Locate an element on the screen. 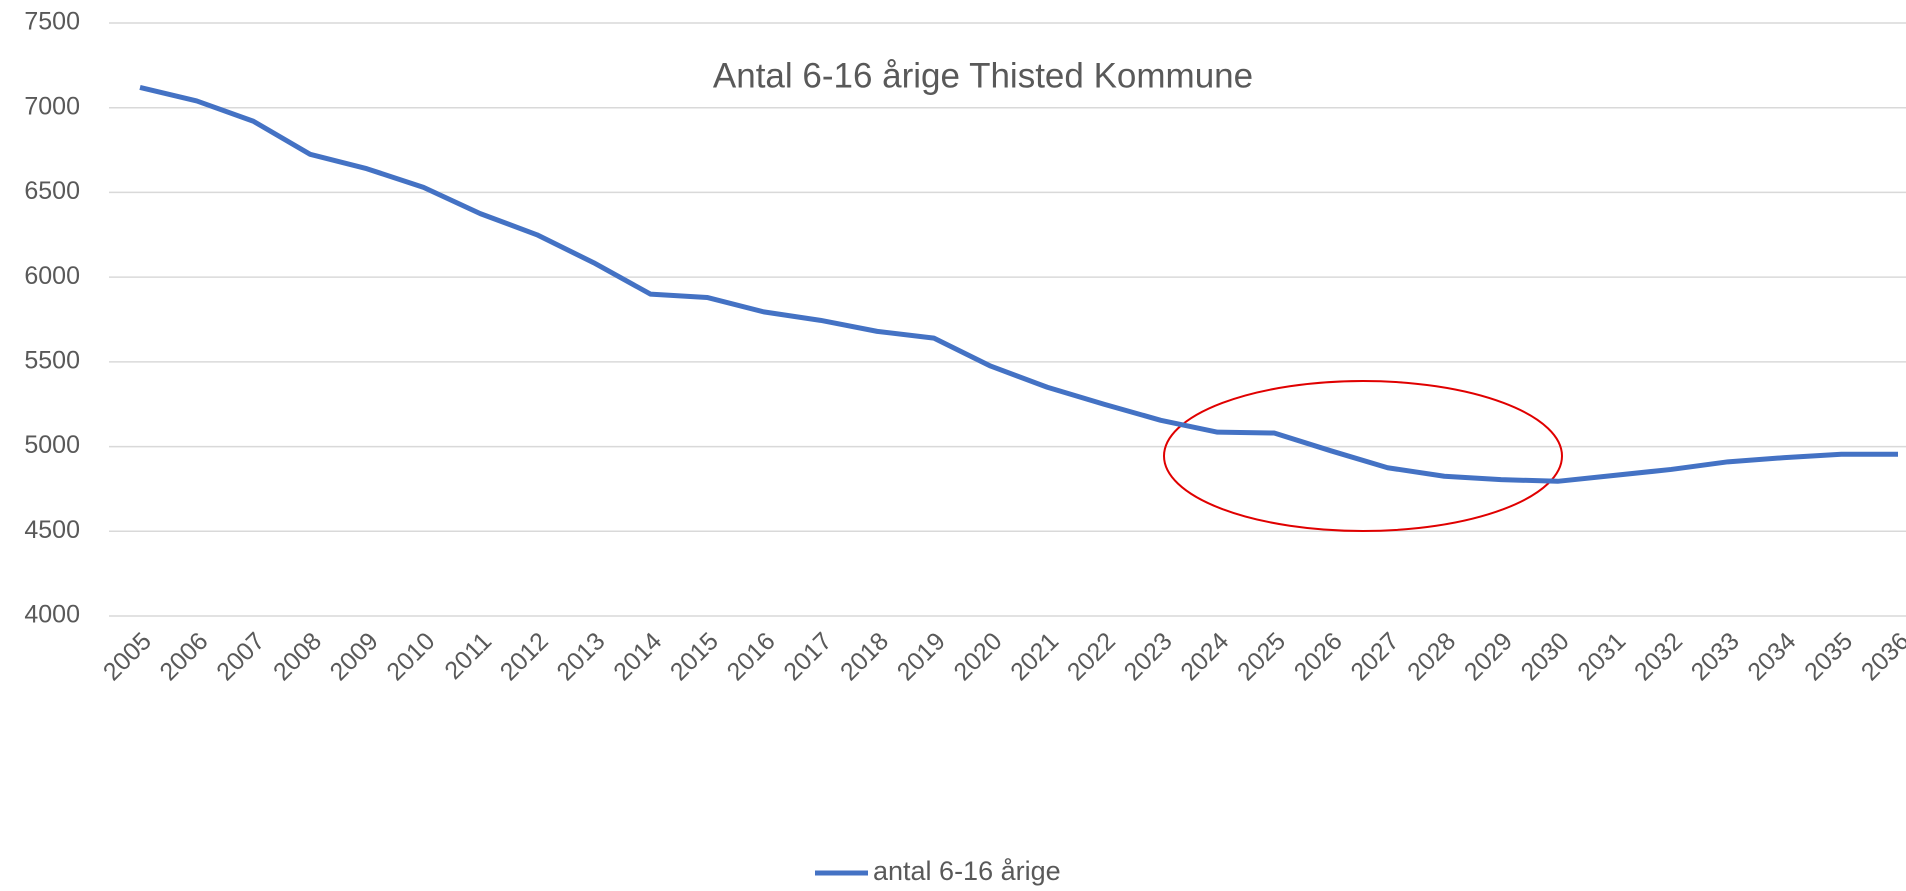  x-tick-label: 2031 is located at coordinates (1601, 656).